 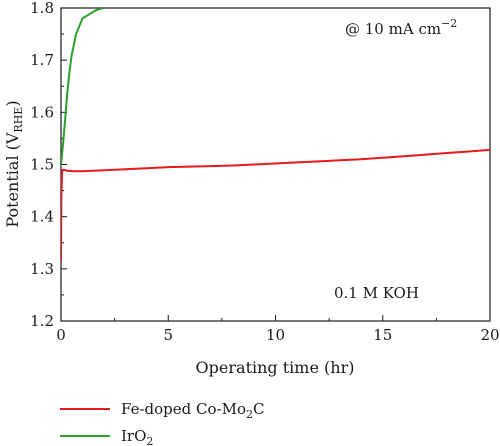 I want to click on y-tick-label: 1.6, so click(x=42, y=112).